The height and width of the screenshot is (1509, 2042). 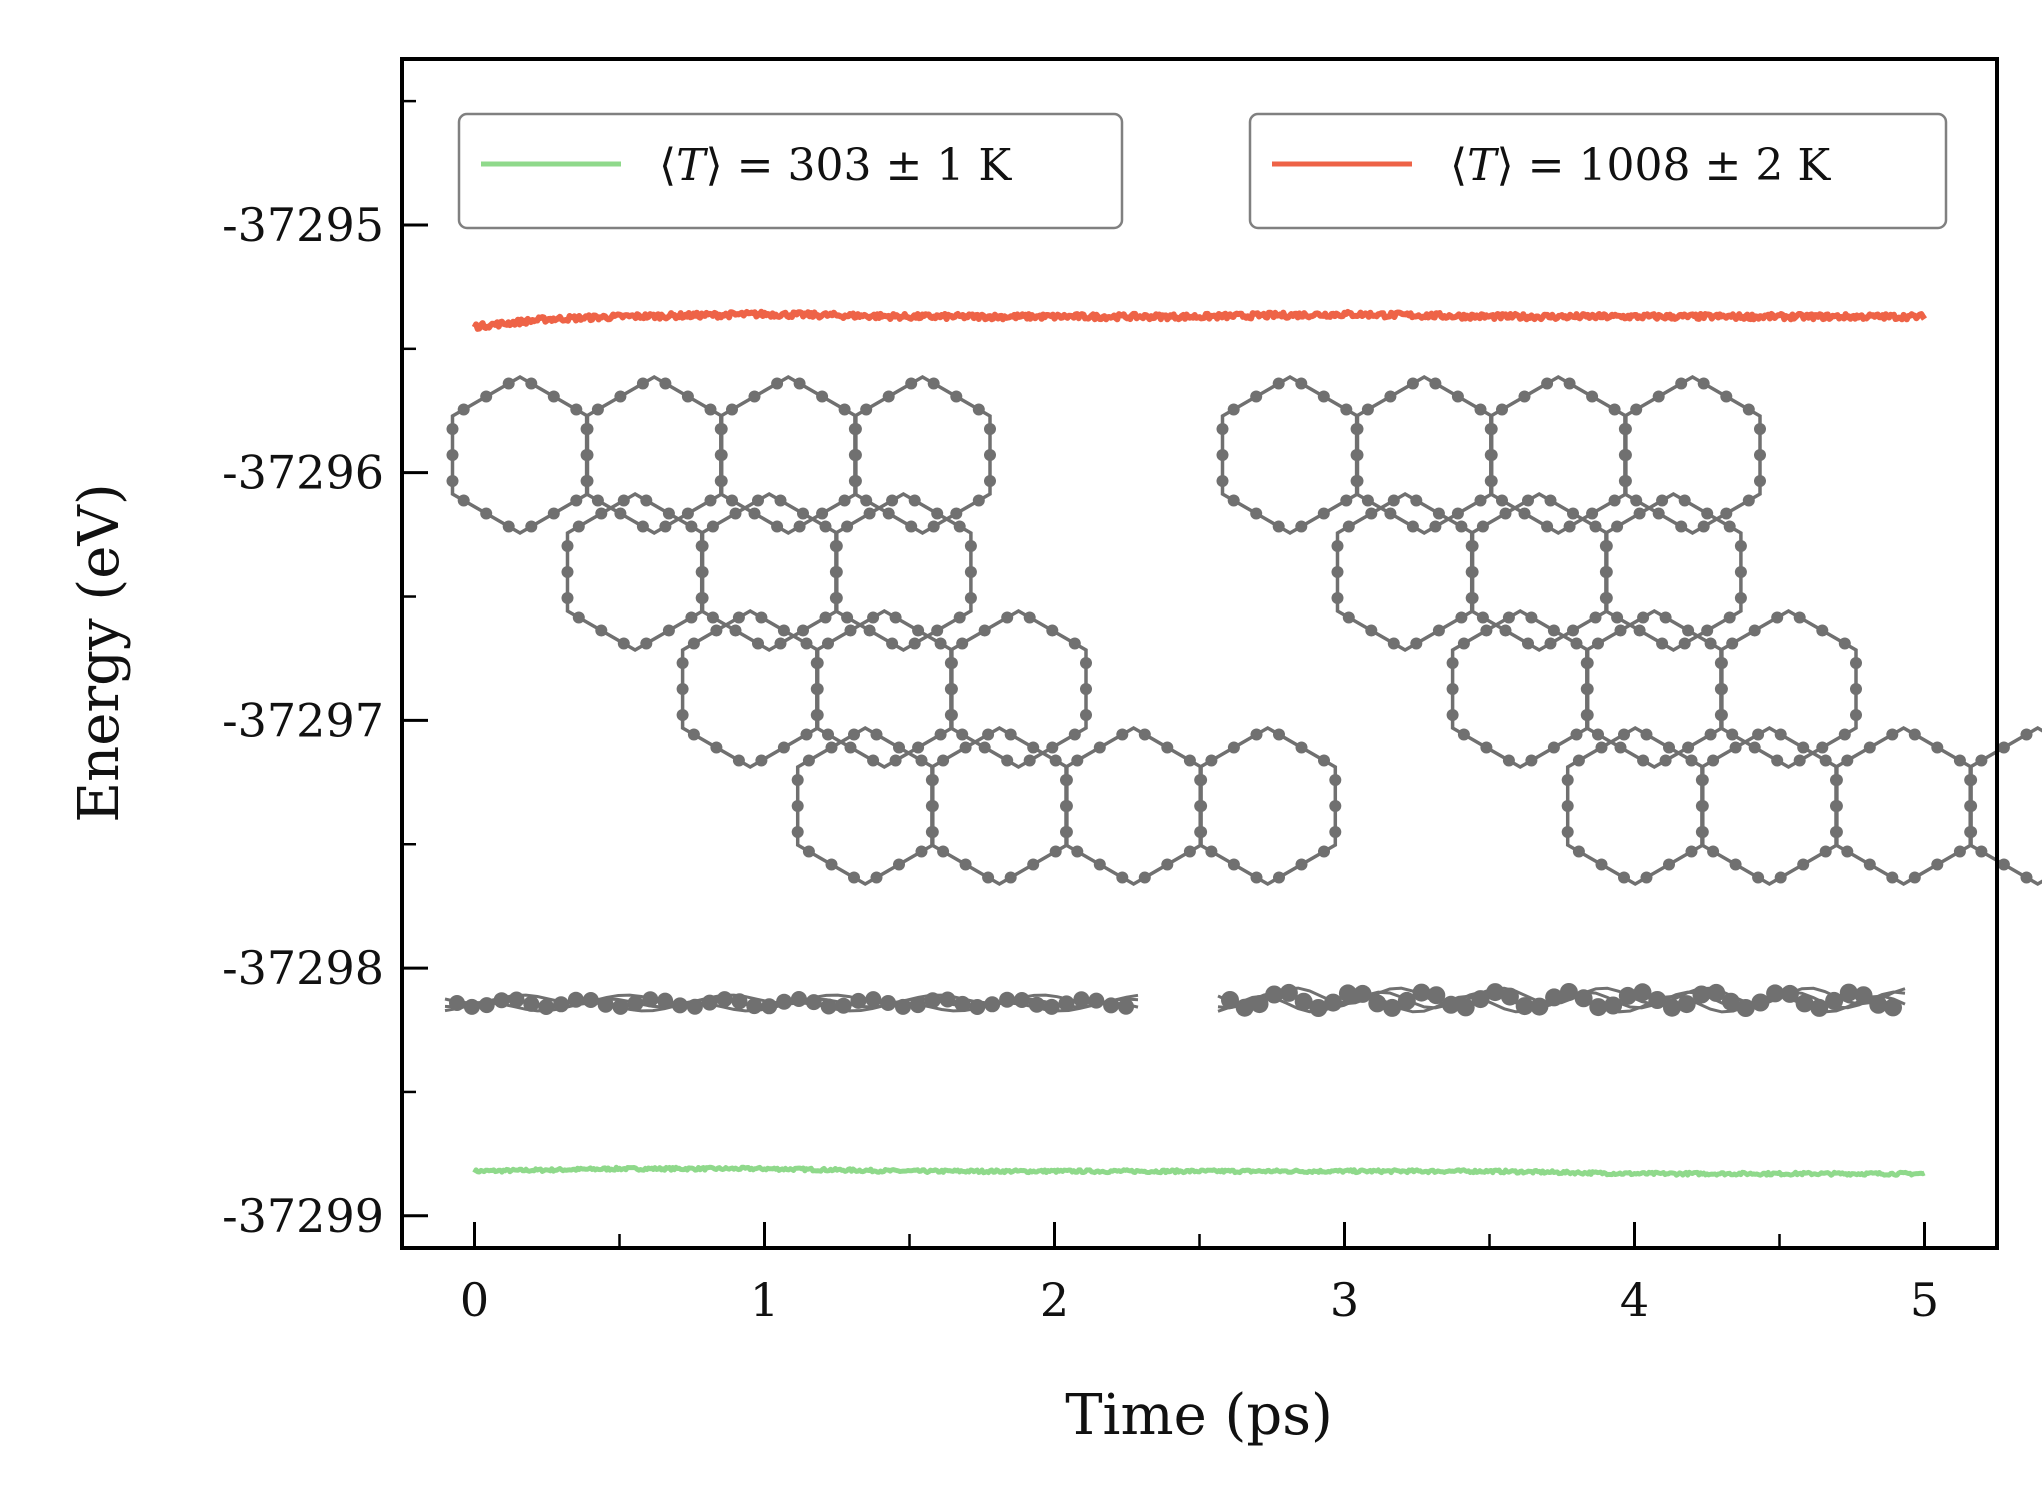 What do you see at coordinates (1598, 171) in the screenshot?
I see `legend-box-2: ⟨T⟩ = 1008 ± 2 K` at bounding box center [1598, 171].